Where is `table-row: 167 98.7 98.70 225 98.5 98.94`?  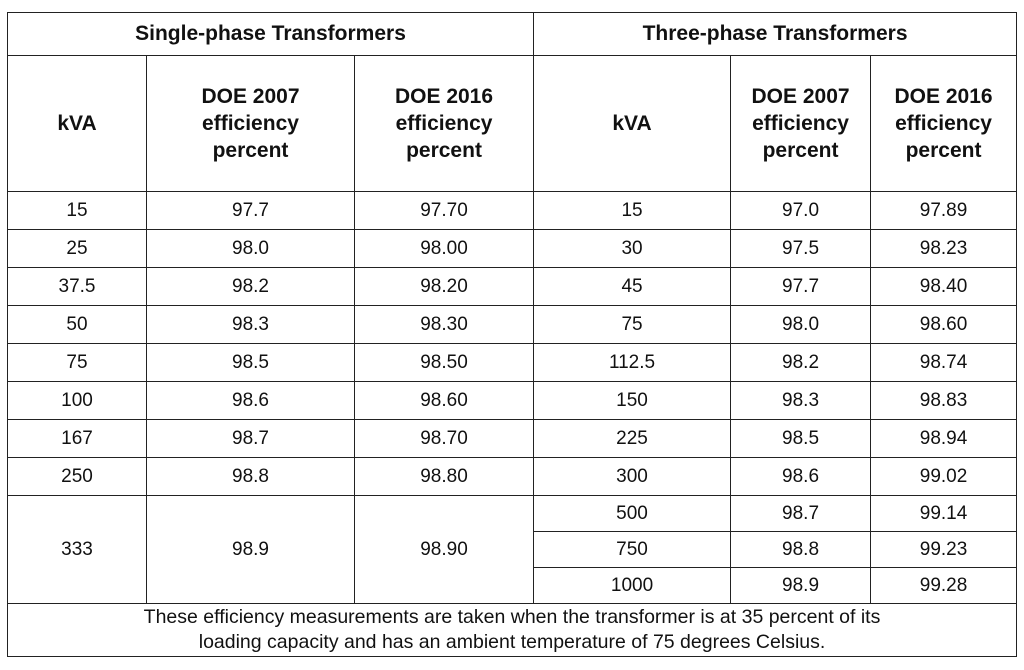
table-row: 167 98.7 98.70 225 98.5 98.94 is located at coordinates (512, 438).